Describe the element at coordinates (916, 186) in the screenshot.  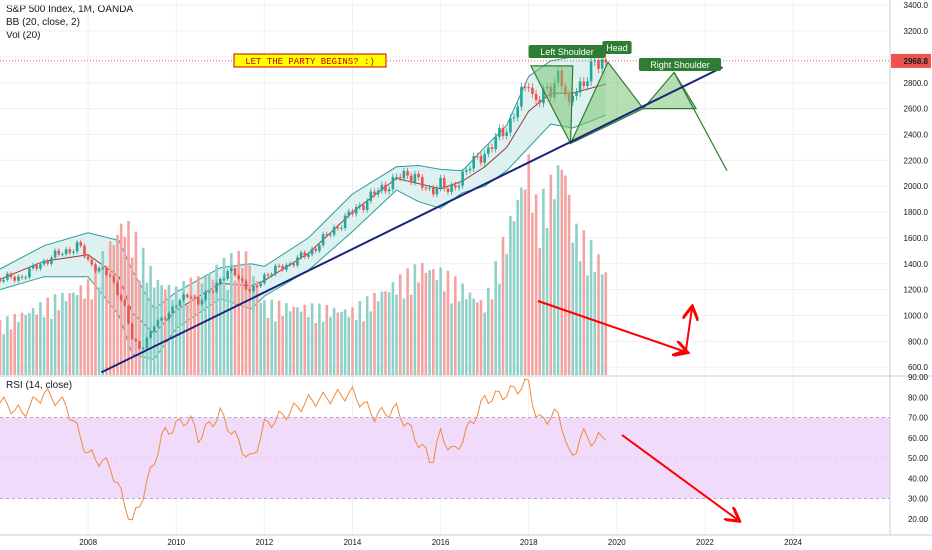
I see `price-tick-label: 2000.0` at that location.